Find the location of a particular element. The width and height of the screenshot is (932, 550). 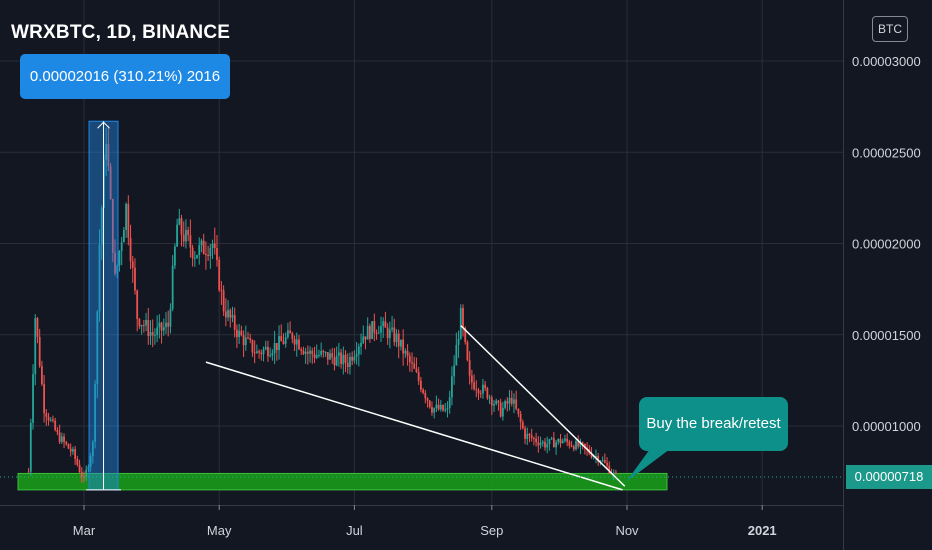

callout-pointer is located at coordinates (648, 465).